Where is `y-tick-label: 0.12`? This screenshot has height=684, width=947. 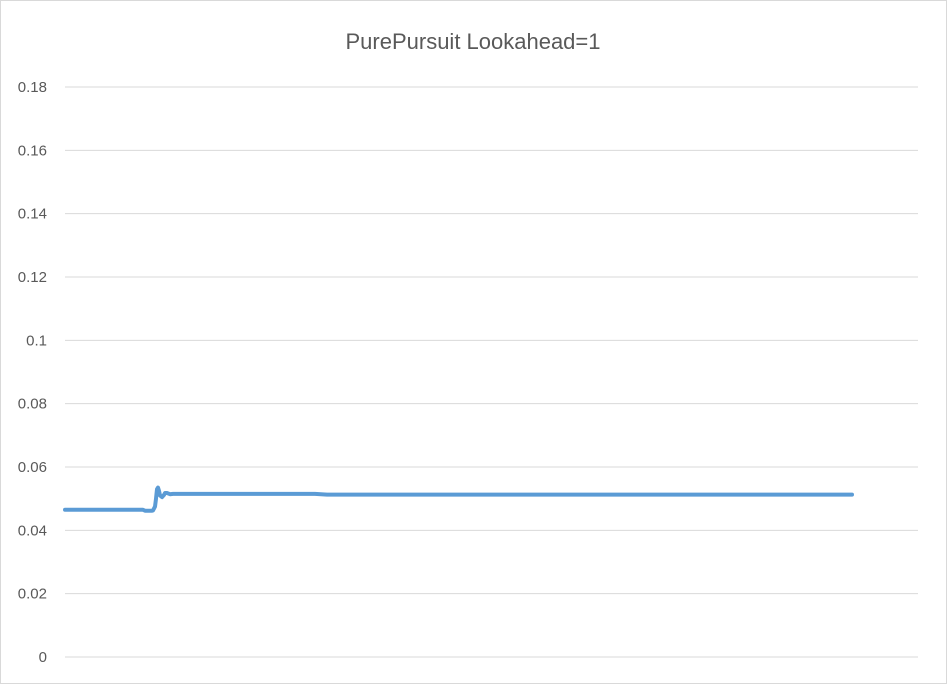 y-tick-label: 0.12 is located at coordinates (32, 277).